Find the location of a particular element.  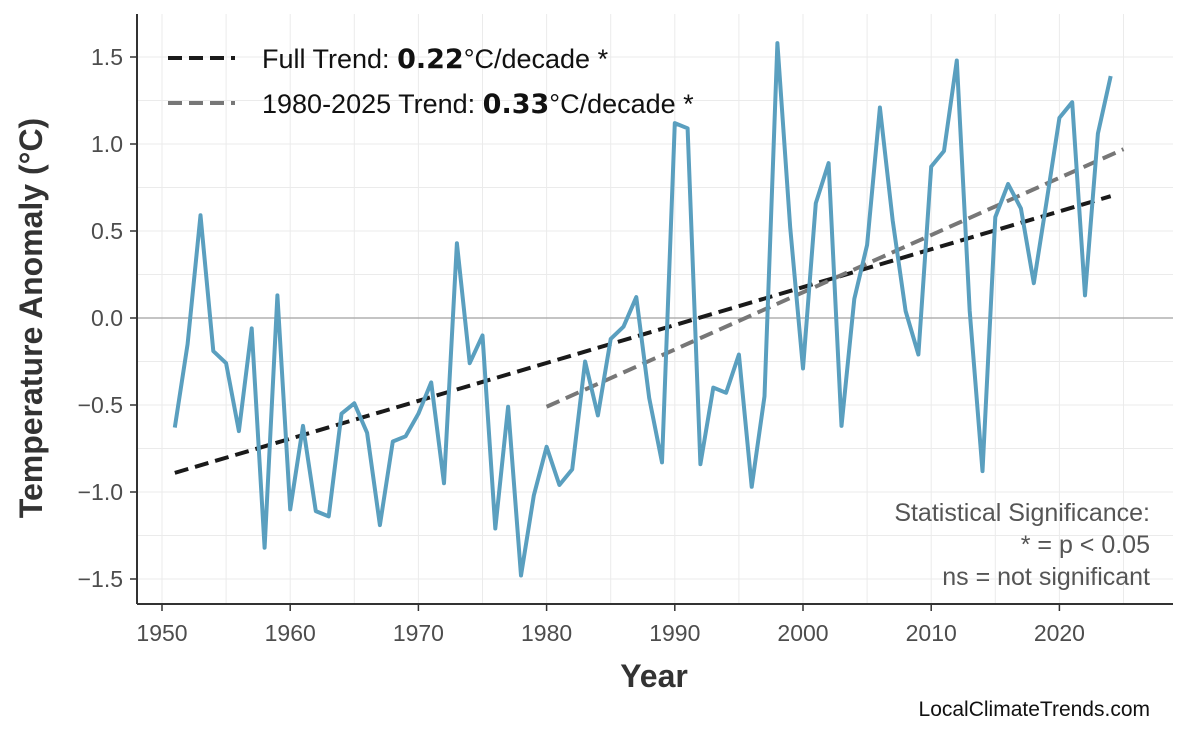

x-axis-label: Year is located at coordinates (654, 676).